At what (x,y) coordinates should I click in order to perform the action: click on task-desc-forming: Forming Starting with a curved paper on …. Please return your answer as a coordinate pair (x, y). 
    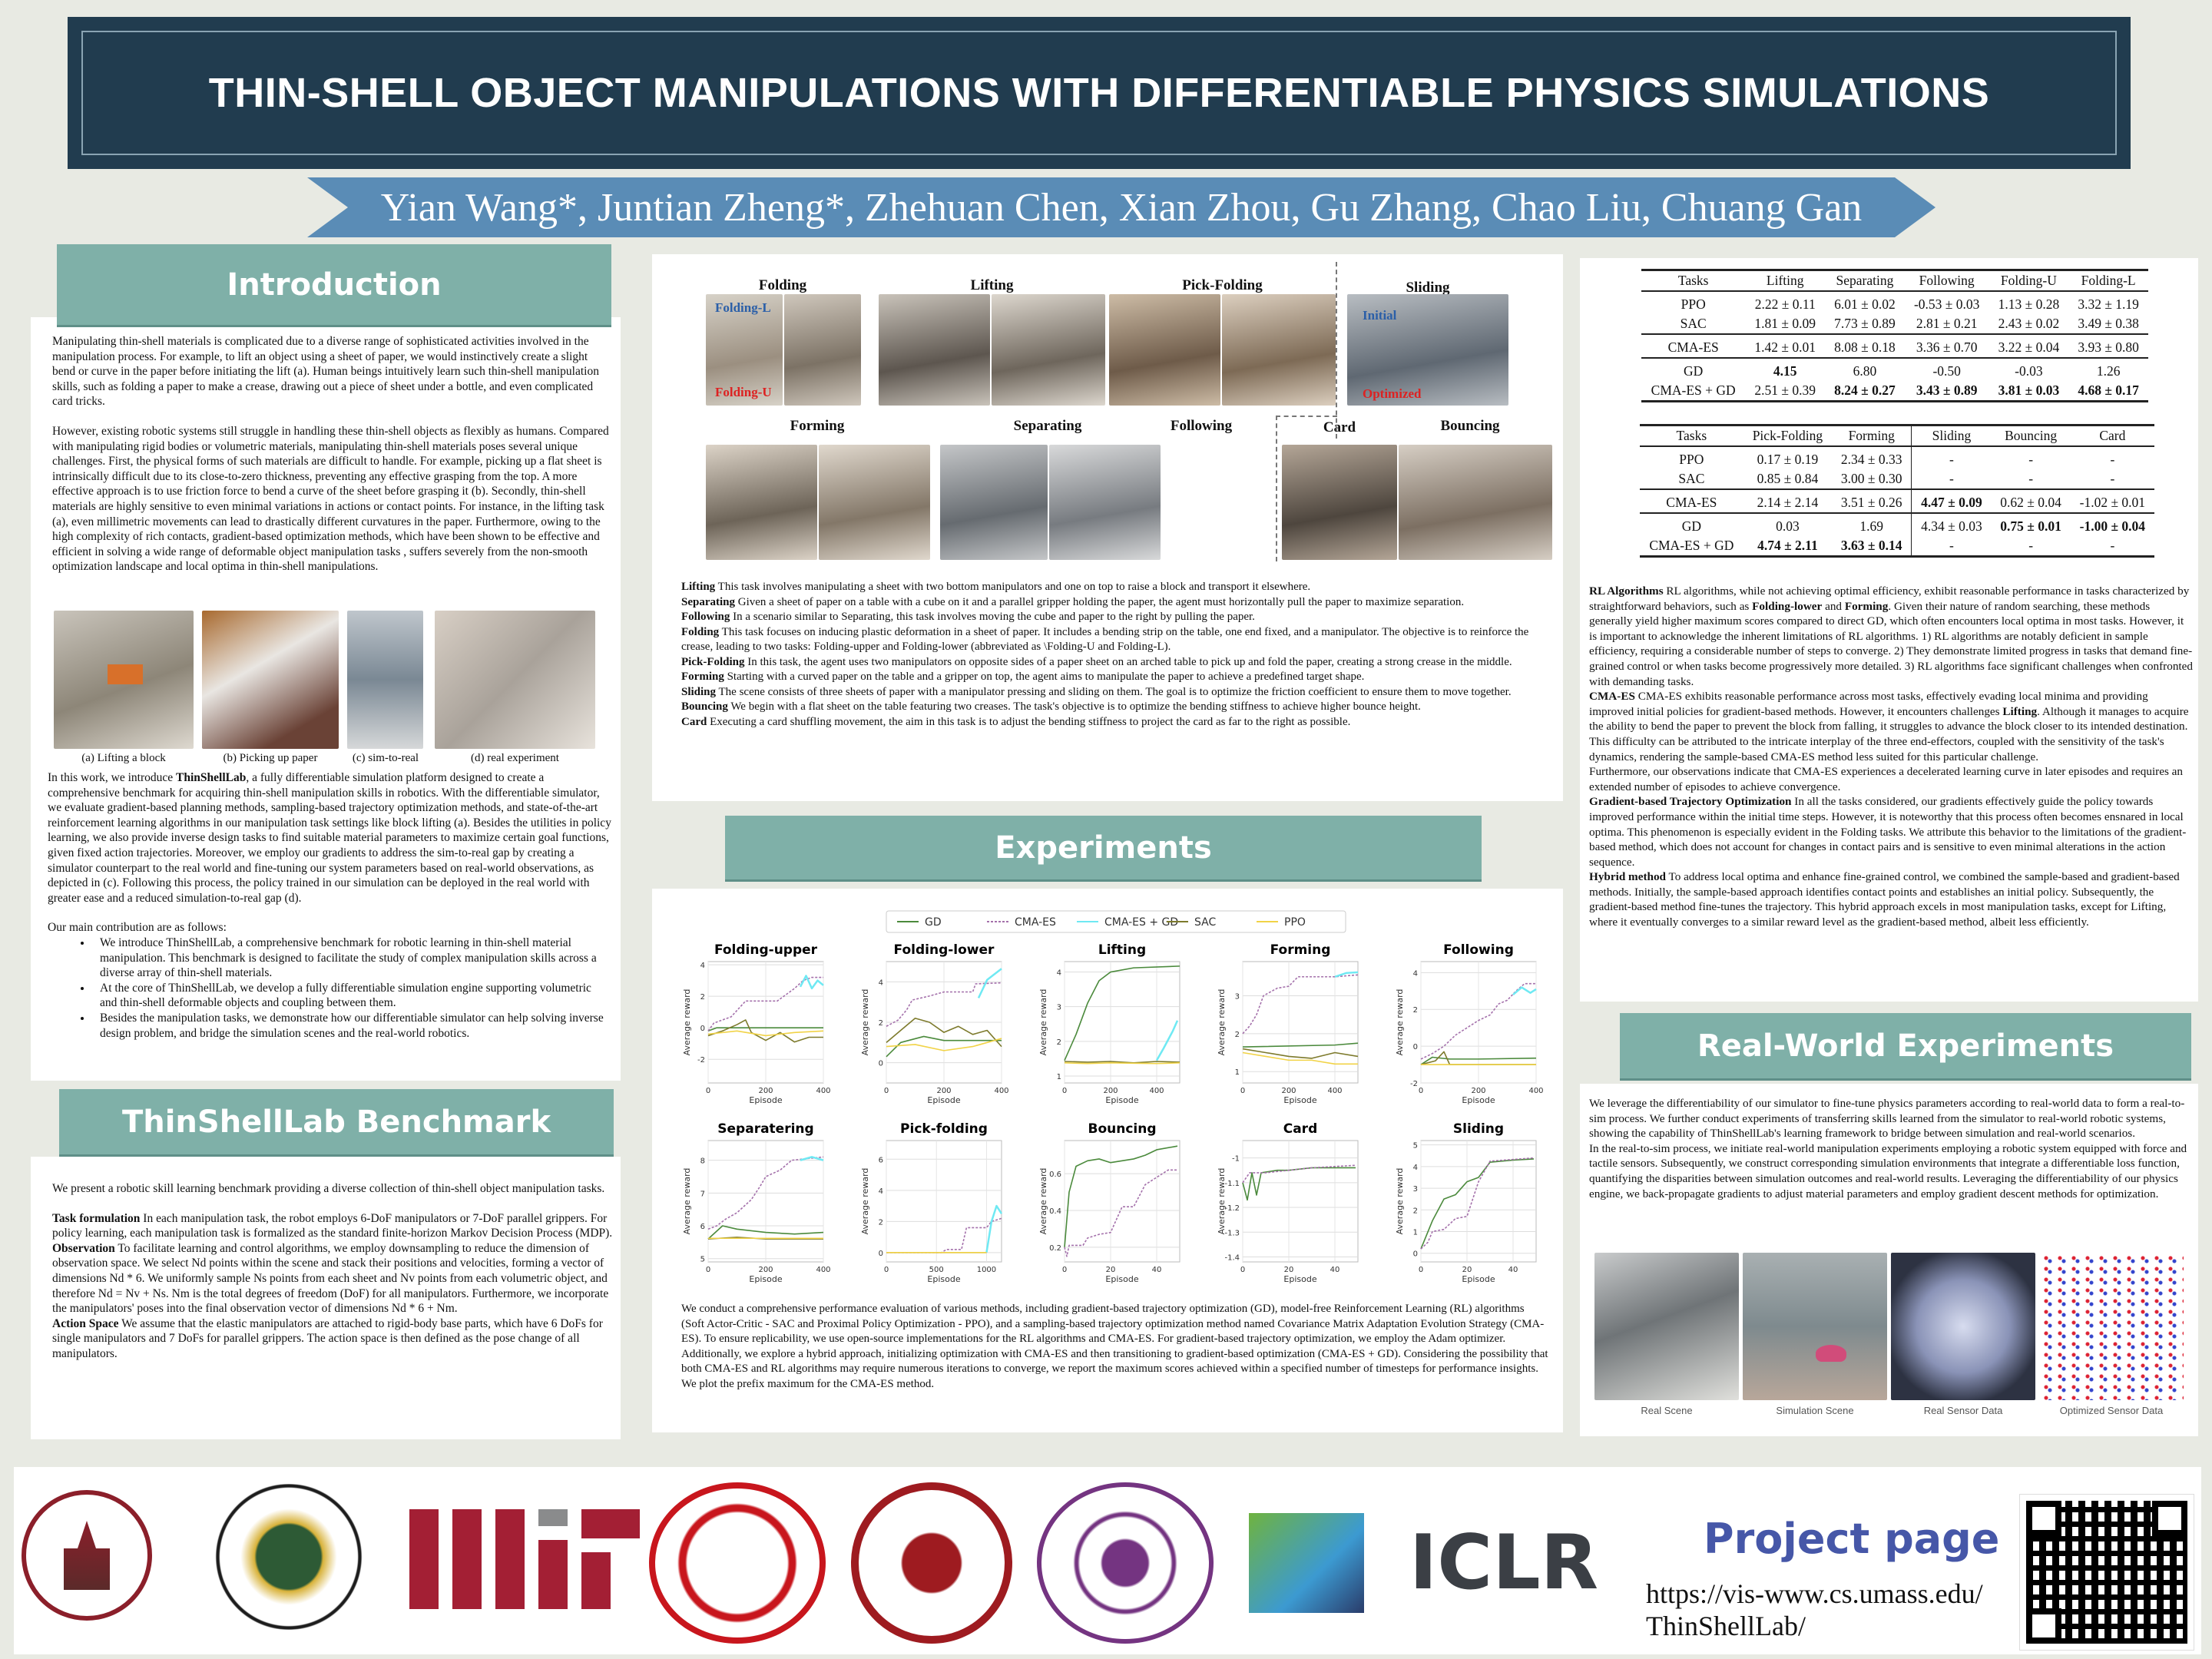
    Looking at the image, I should click on (1115, 678).